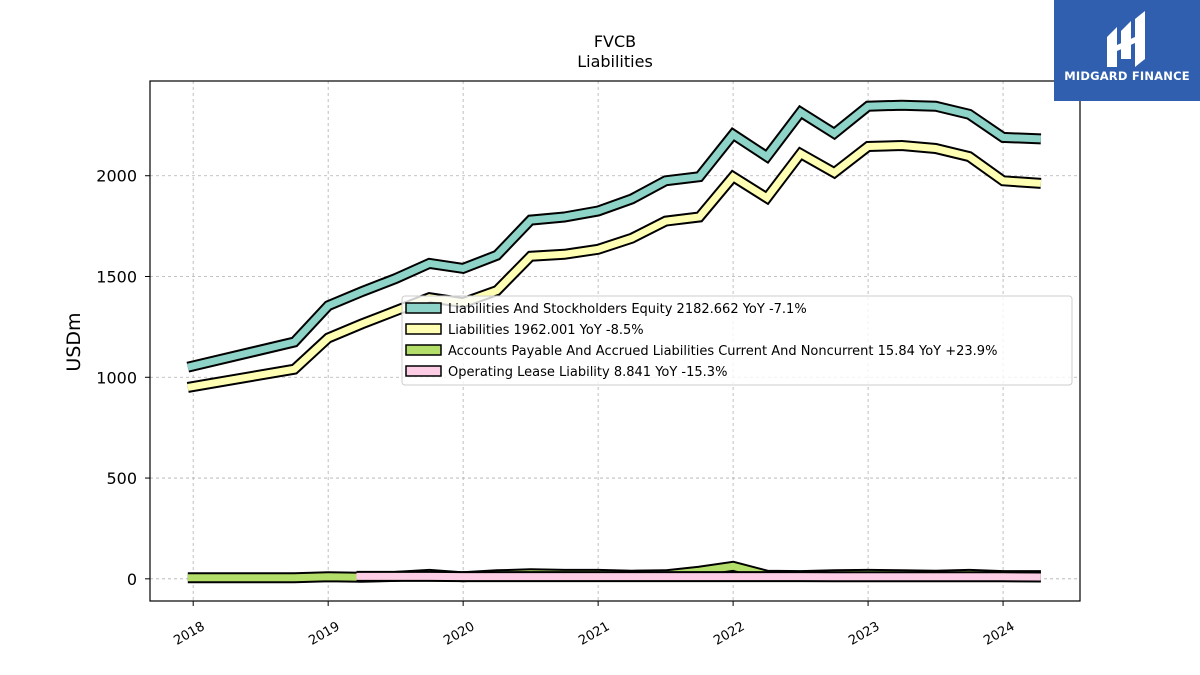  Describe the element at coordinates (116, 377) in the screenshot. I see `y-tick-label: 1000` at that location.